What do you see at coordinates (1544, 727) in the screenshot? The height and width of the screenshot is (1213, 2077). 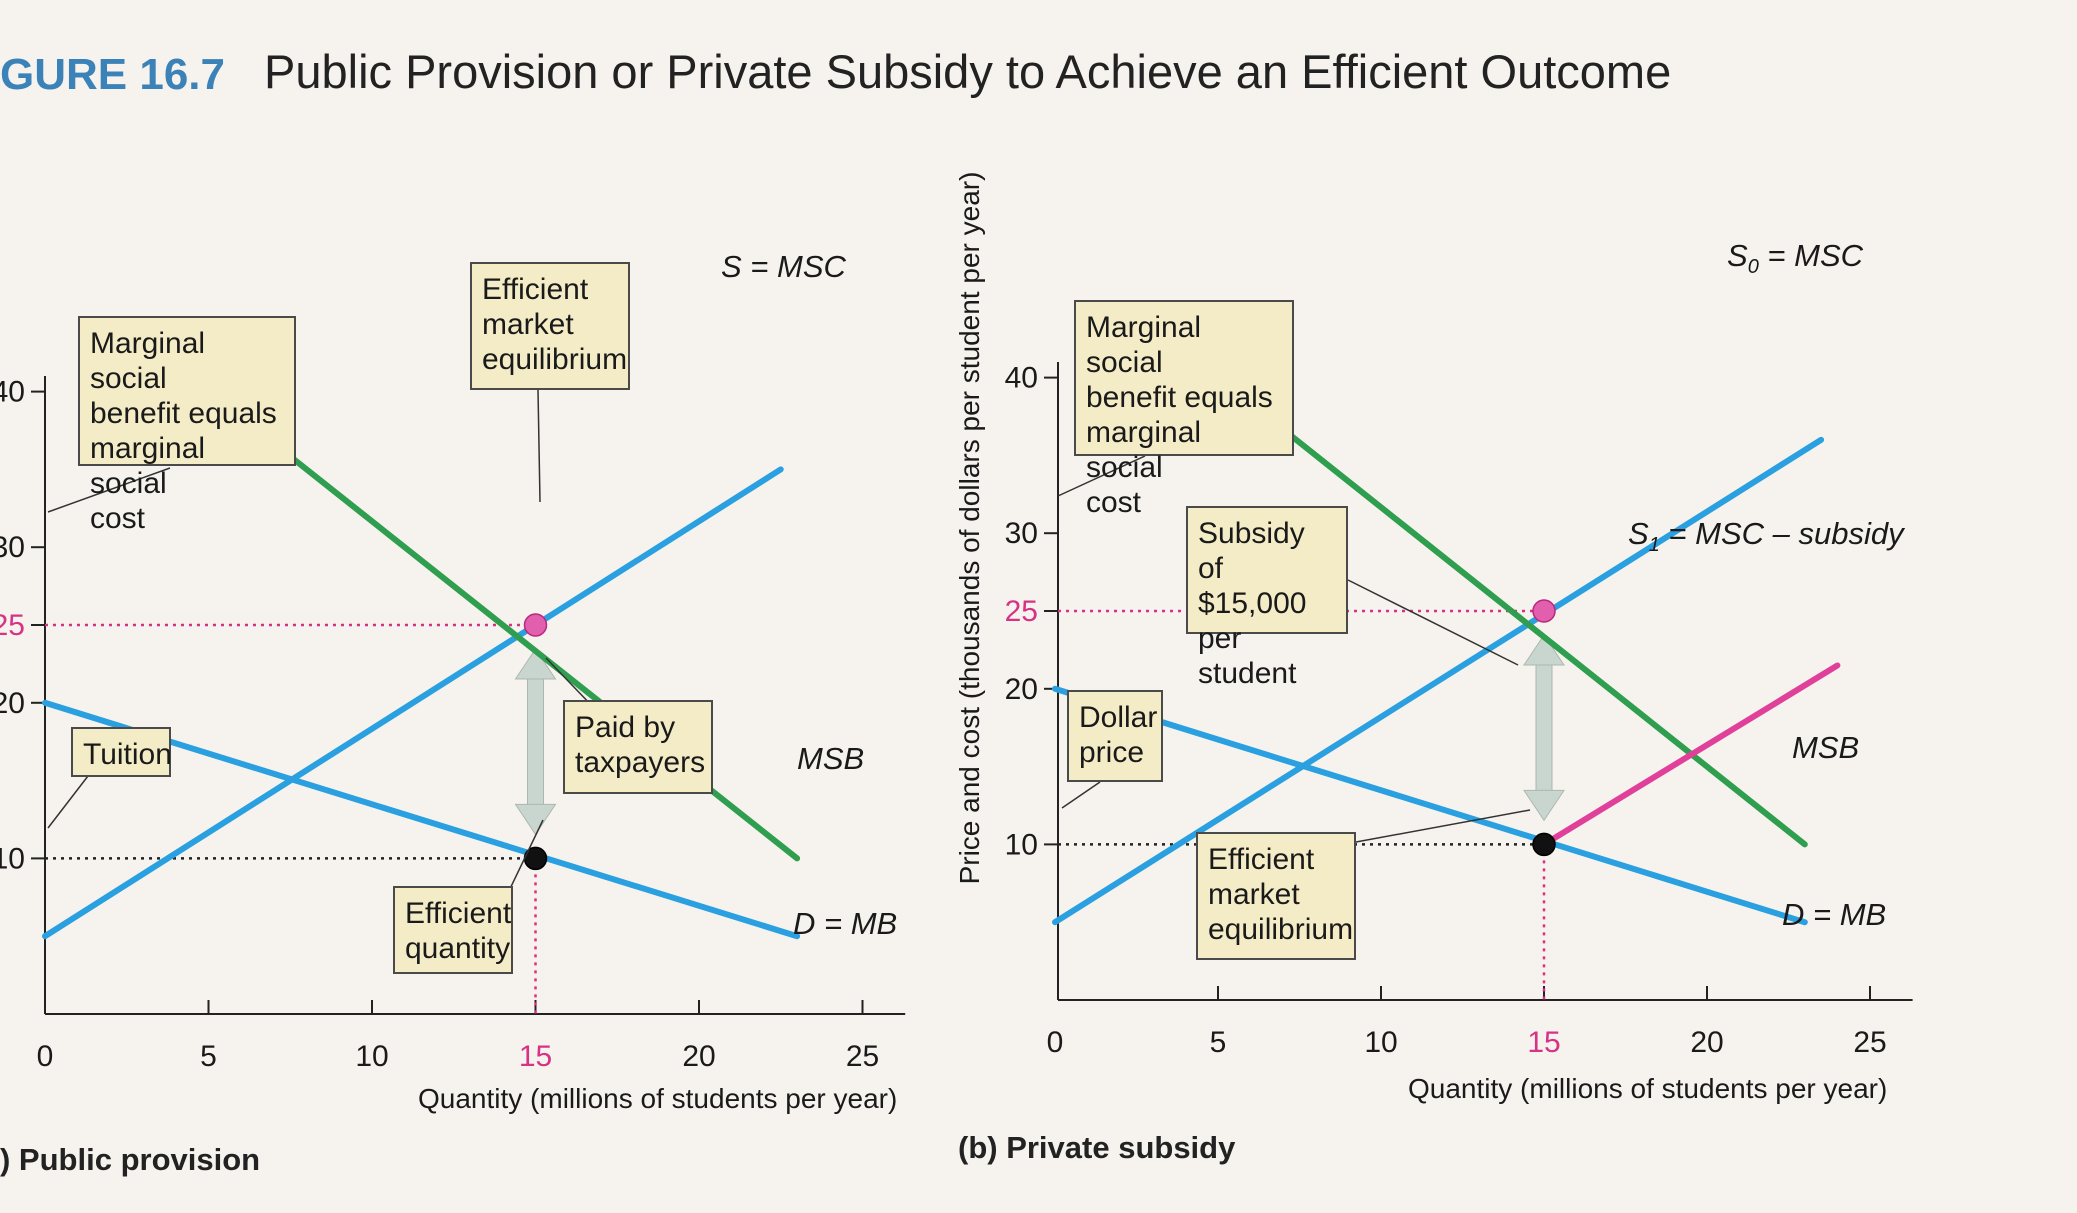 I see `arrow-shaft` at bounding box center [1544, 727].